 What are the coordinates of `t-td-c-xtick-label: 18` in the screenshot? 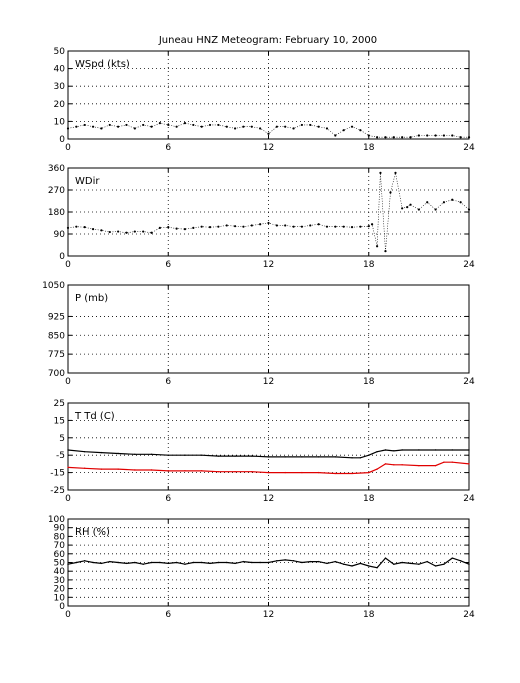 It's located at (369, 499).